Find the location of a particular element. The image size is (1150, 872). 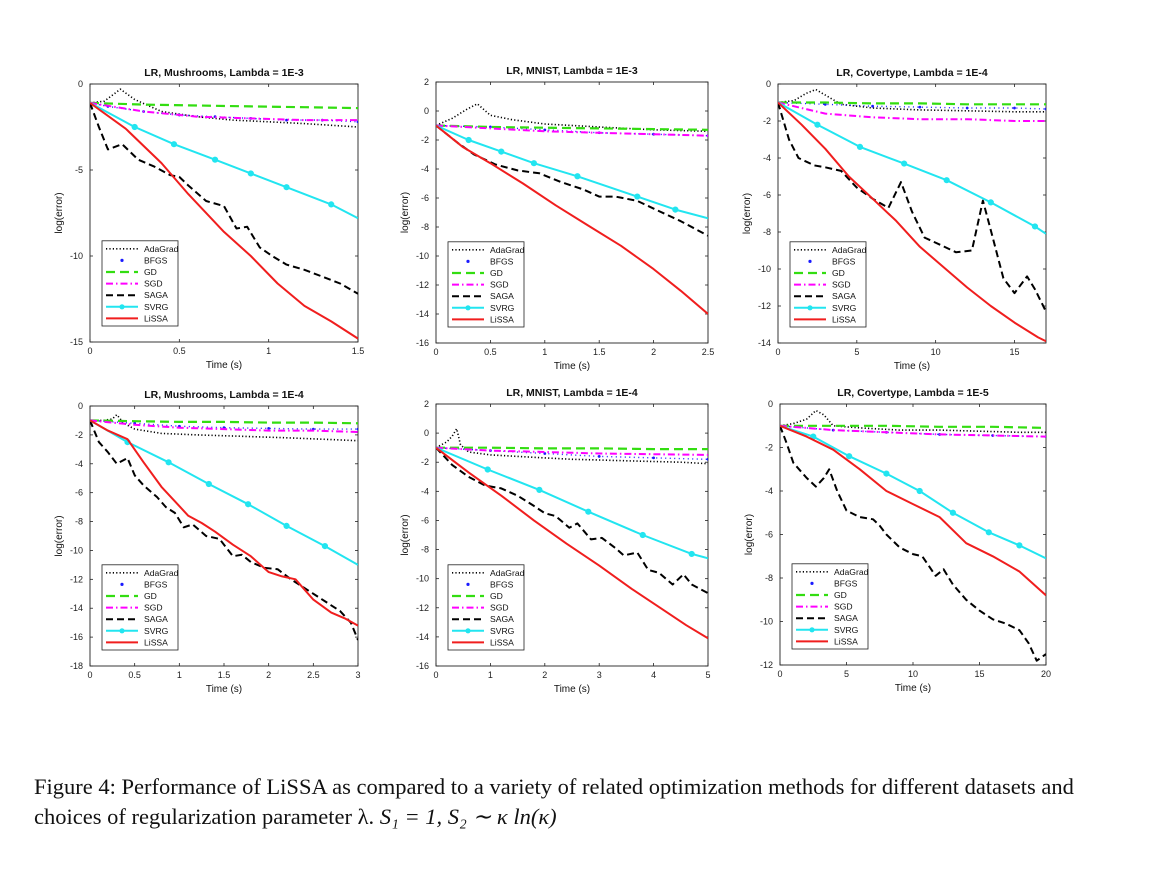

series-line-lissa is located at coordinates (572, 543).